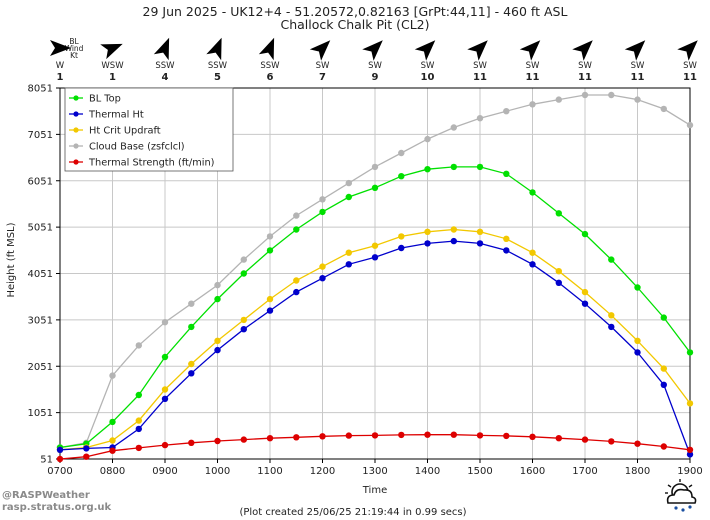 This screenshot has height=520, width=710. Describe the element at coordinates (40, 135) in the screenshot. I see `y-tick-label: 7051` at that location.